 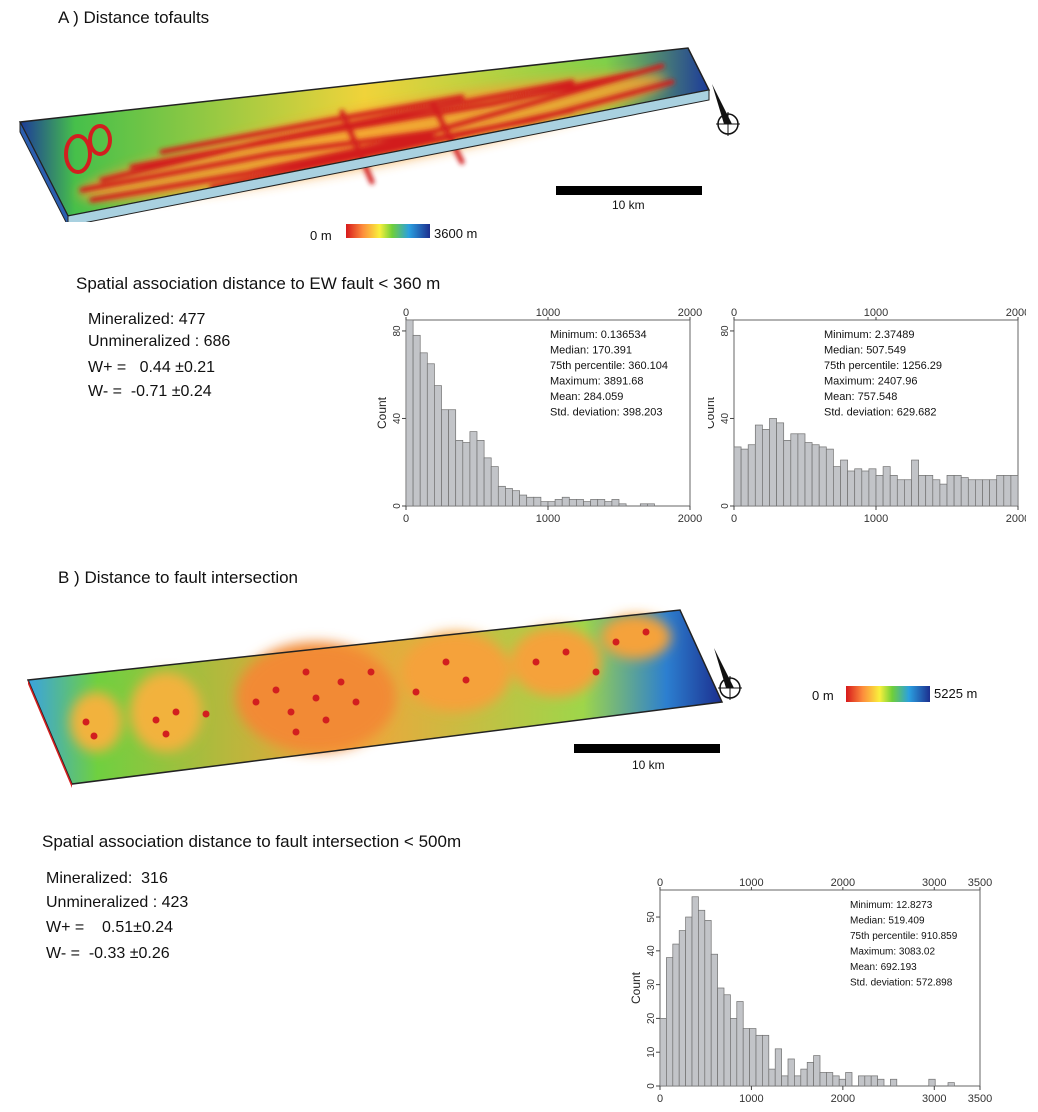 What do you see at coordinates (456, 233) in the screenshot?
I see `legend-max-label: 3600 m` at bounding box center [456, 233].